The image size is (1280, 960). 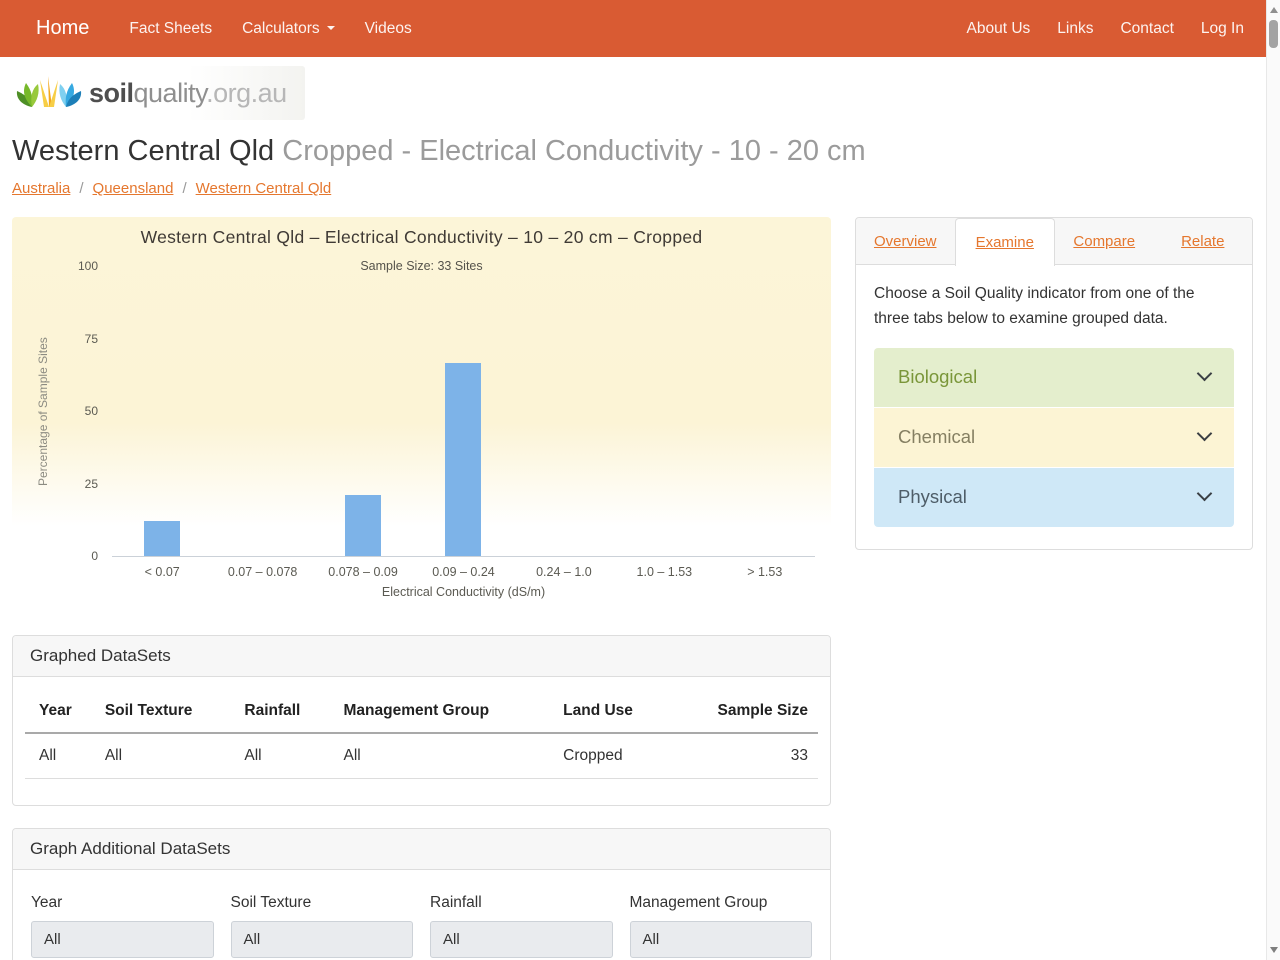 I want to click on graphed-datasets-title: Graphed DataSets, so click(x=421, y=657).